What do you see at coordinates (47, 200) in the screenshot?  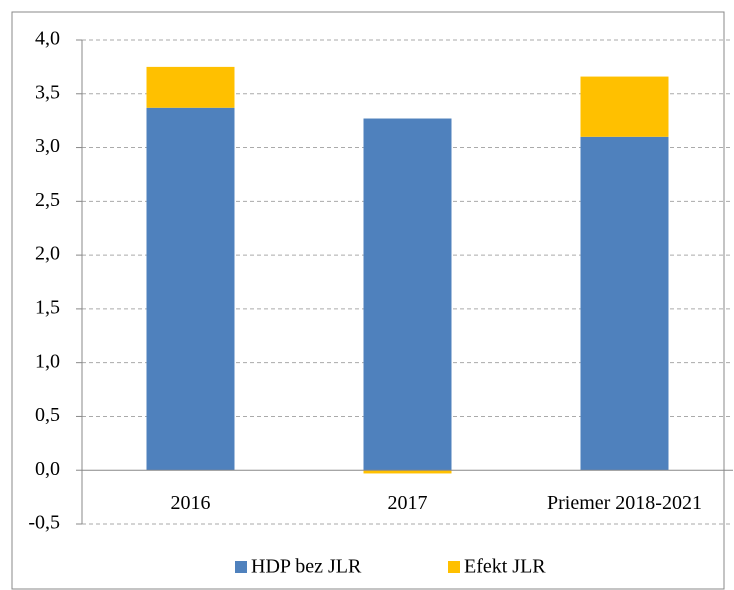 I see `y-tick-label: 2,5` at bounding box center [47, 200].